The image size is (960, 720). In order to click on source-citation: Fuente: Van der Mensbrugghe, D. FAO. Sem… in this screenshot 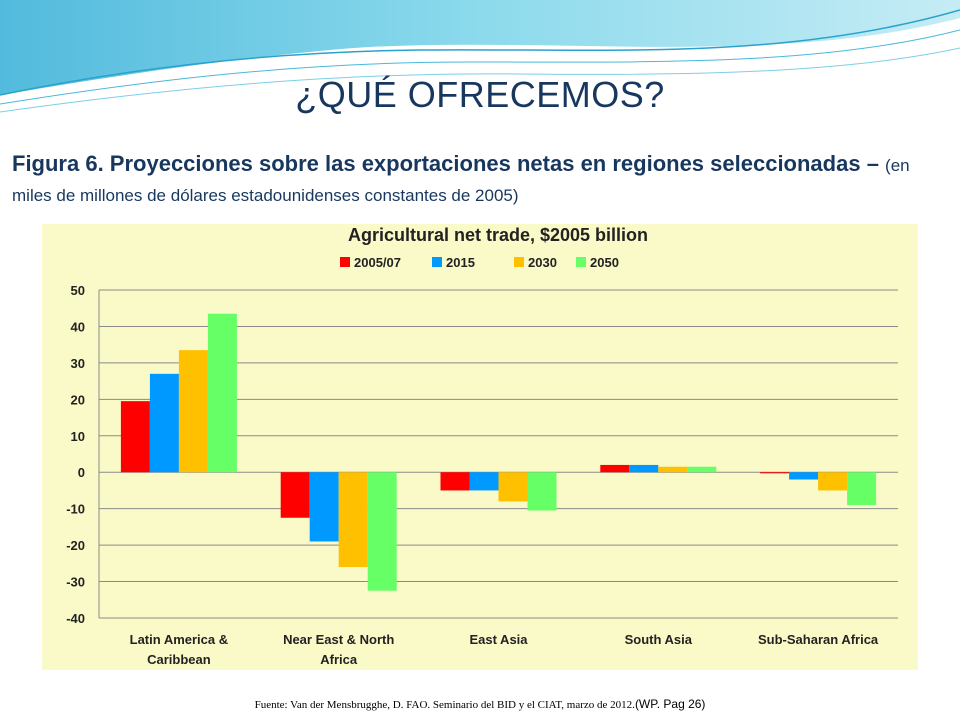, I will do `click(444, 705)`.